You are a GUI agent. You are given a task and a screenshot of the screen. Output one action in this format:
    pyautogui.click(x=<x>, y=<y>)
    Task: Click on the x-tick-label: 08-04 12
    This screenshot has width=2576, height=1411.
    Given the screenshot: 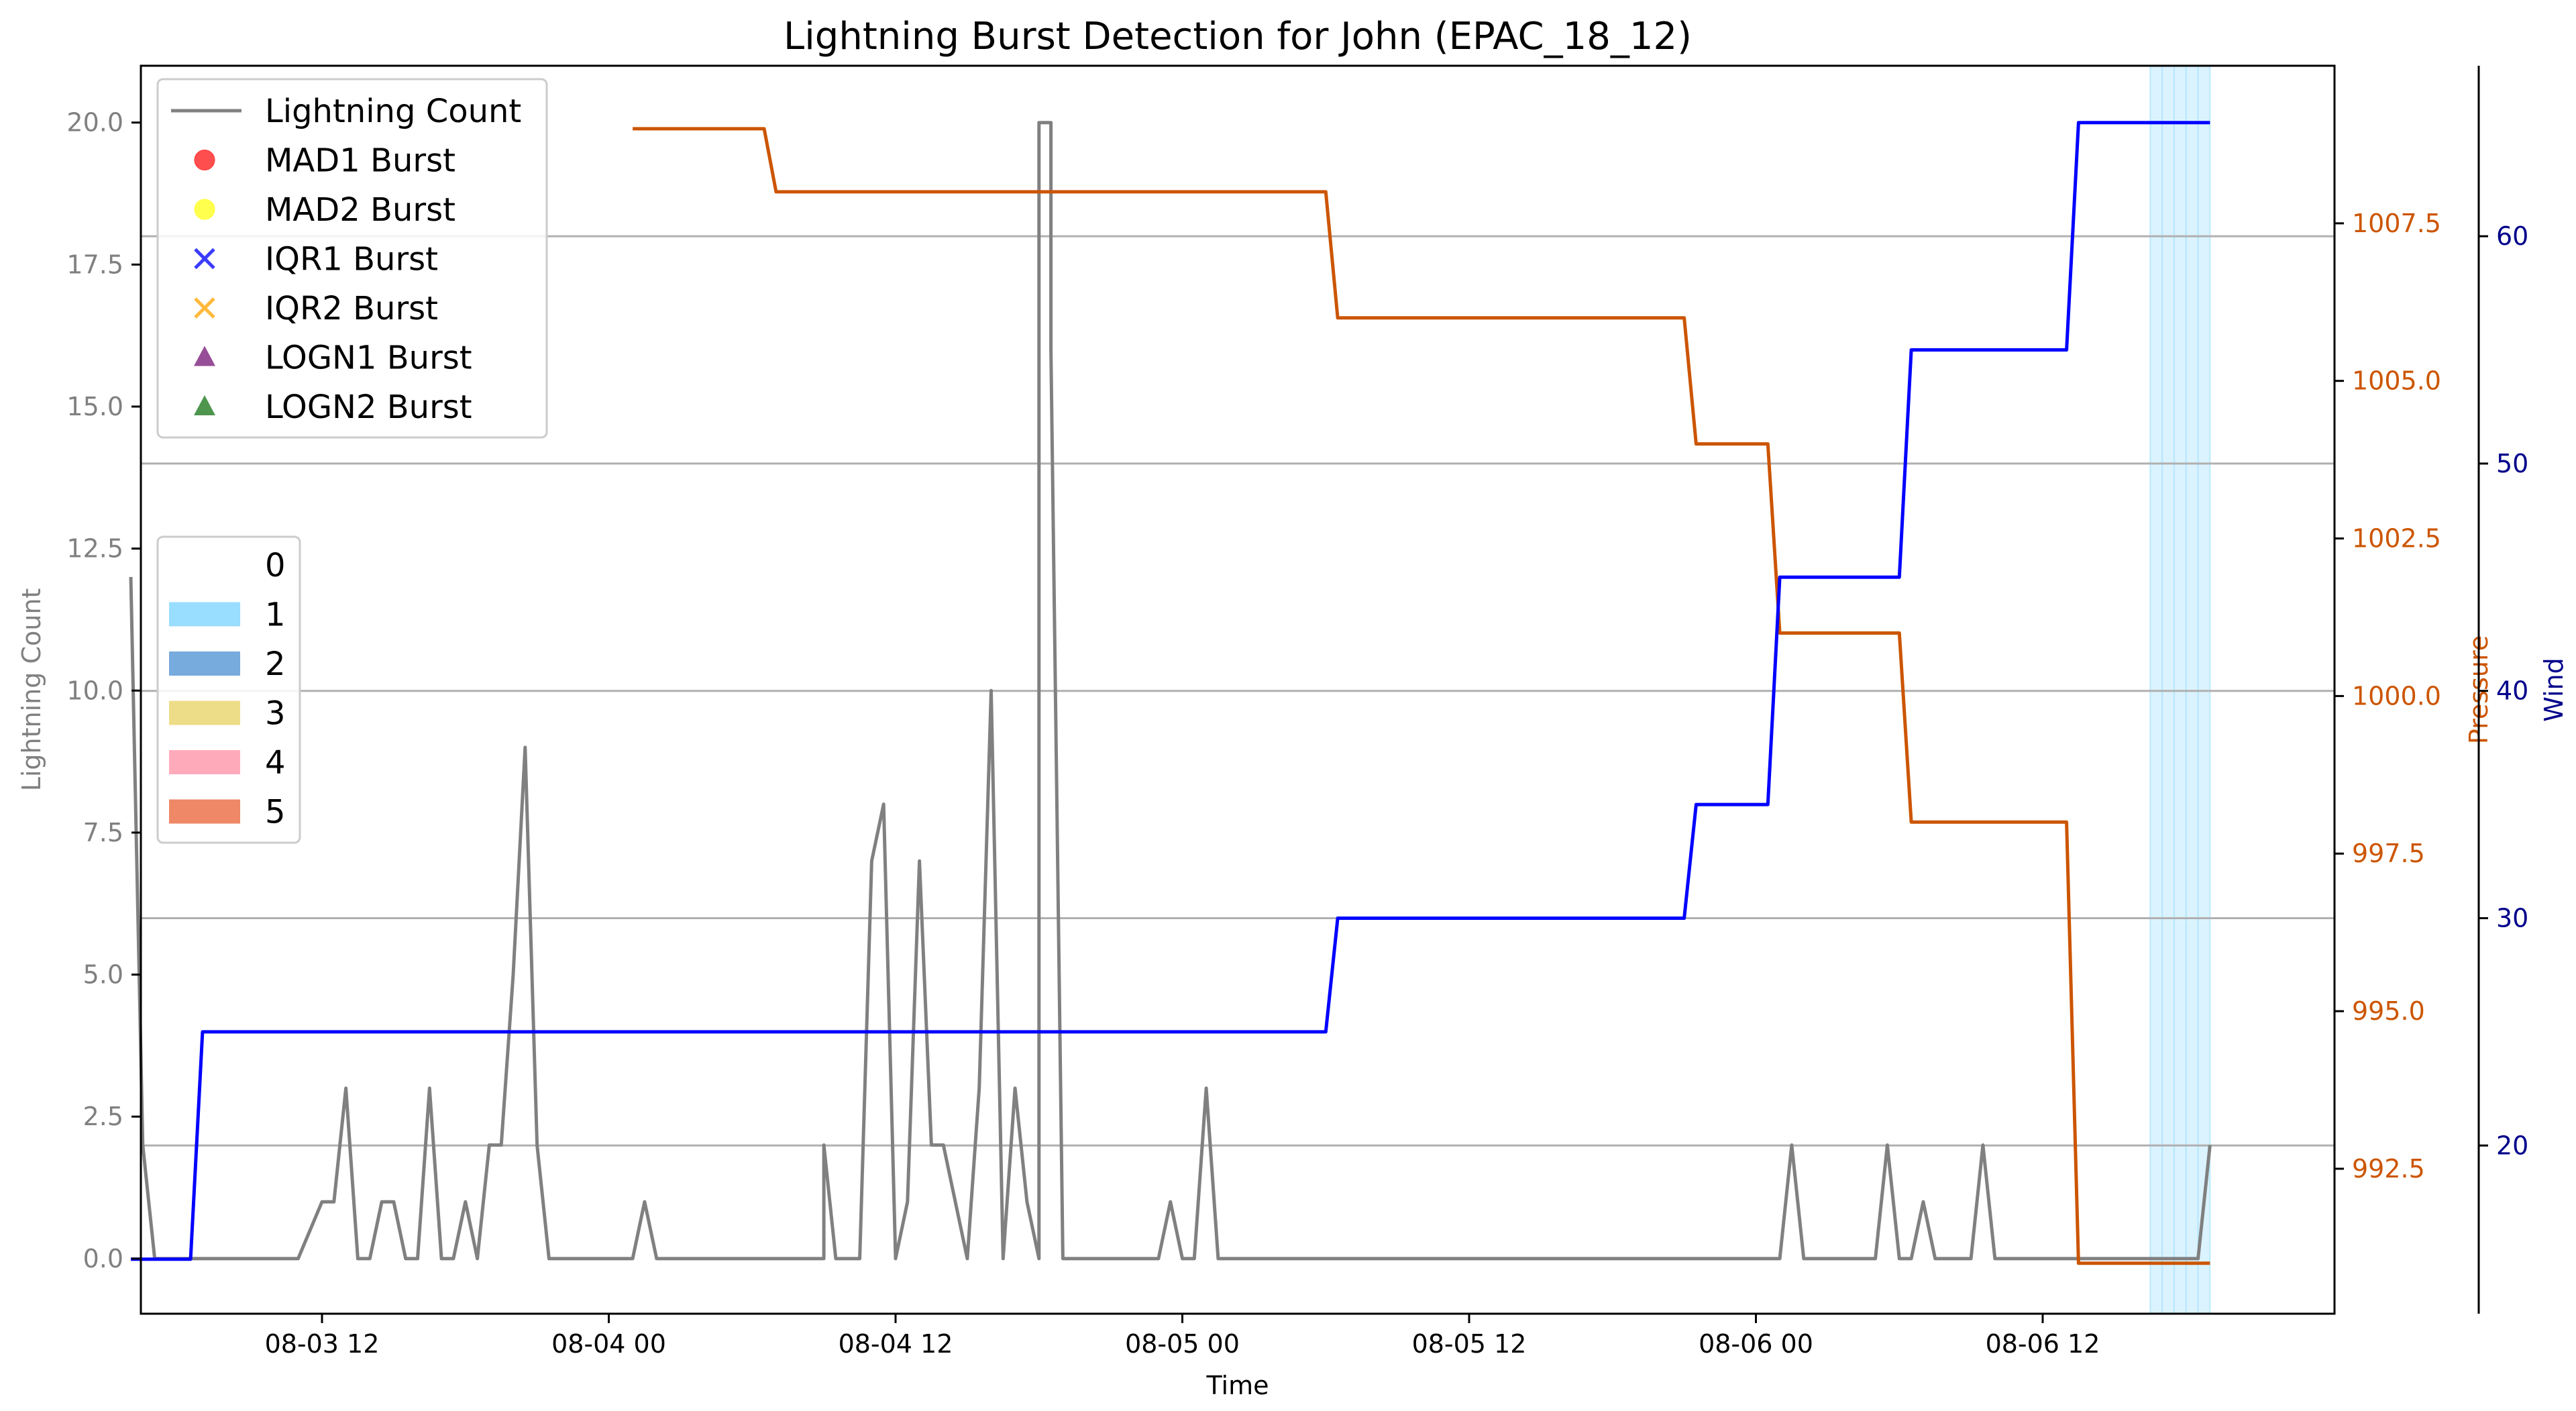 What is the action you would take?
    pyautogui.click(x=896, y=1344)
    